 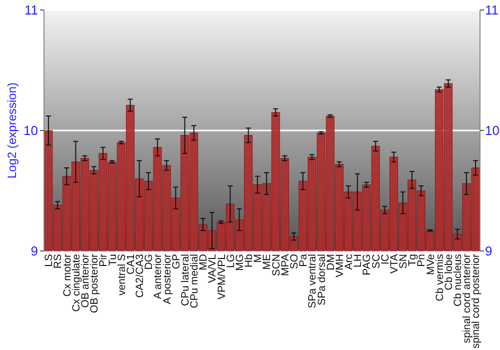 What do you see at coordinates (34, 251) in the screenshot?
I see `y-tick-label: 9` at bounding box center [34, 251].